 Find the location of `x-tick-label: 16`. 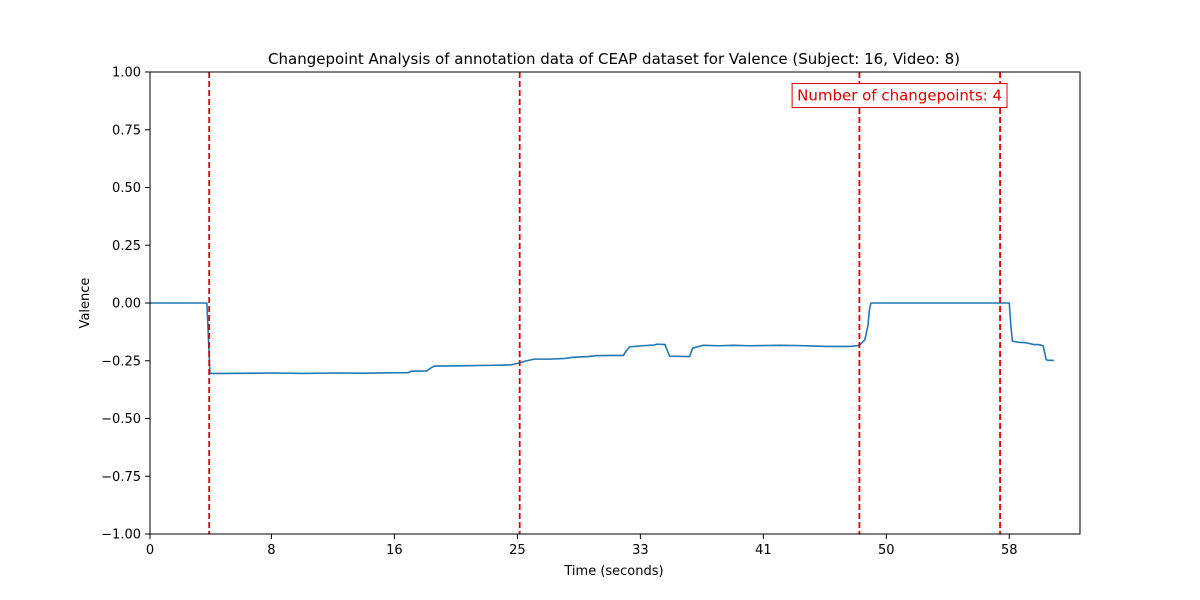

x-tick-label: 16 is located at coordinates (394, 550).